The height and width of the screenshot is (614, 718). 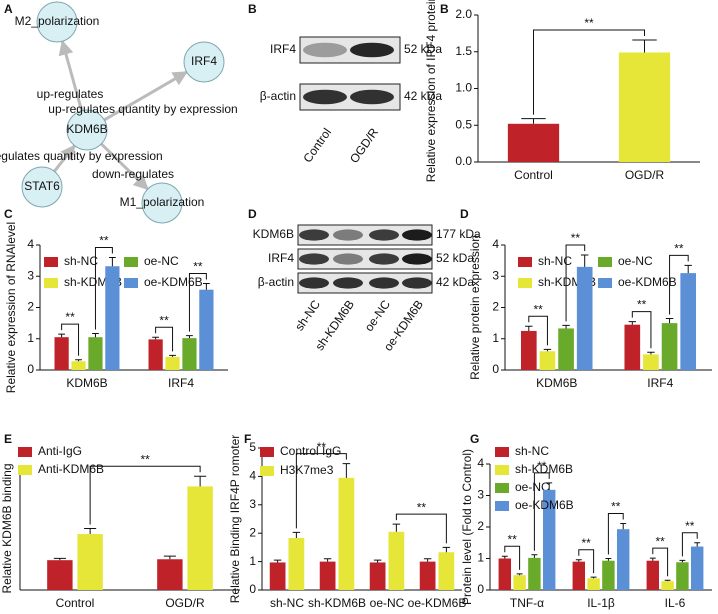 What do you see at coordinates (70, 94) in the screenshot?
I see `edge-label: up-regulates` at bounding box center [70, 94].